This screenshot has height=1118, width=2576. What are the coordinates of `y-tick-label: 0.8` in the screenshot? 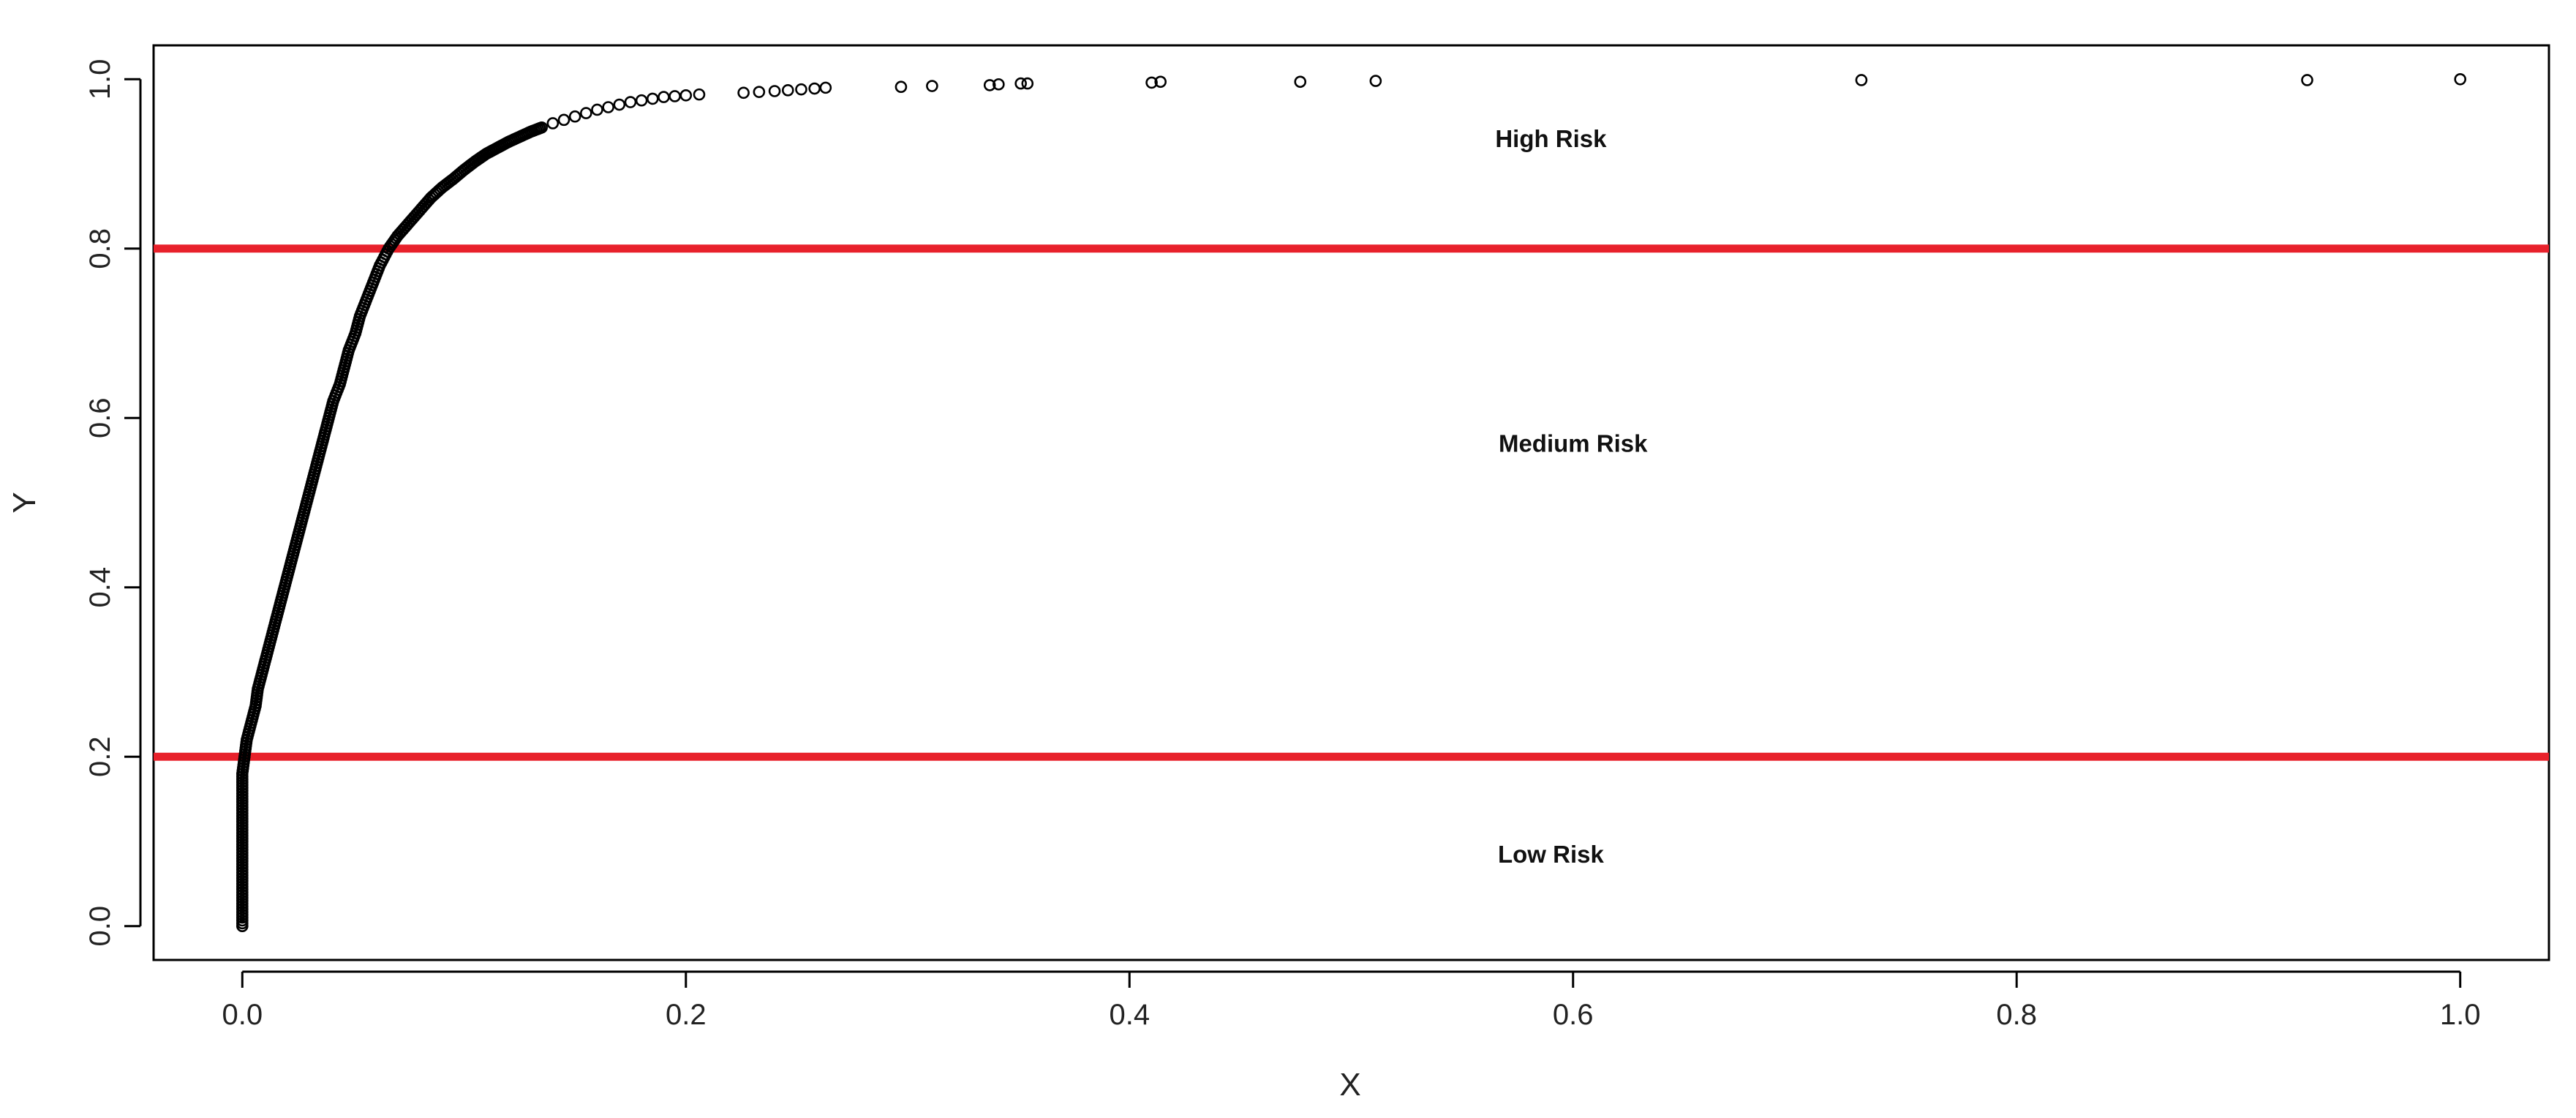 It's located at (100, 249).